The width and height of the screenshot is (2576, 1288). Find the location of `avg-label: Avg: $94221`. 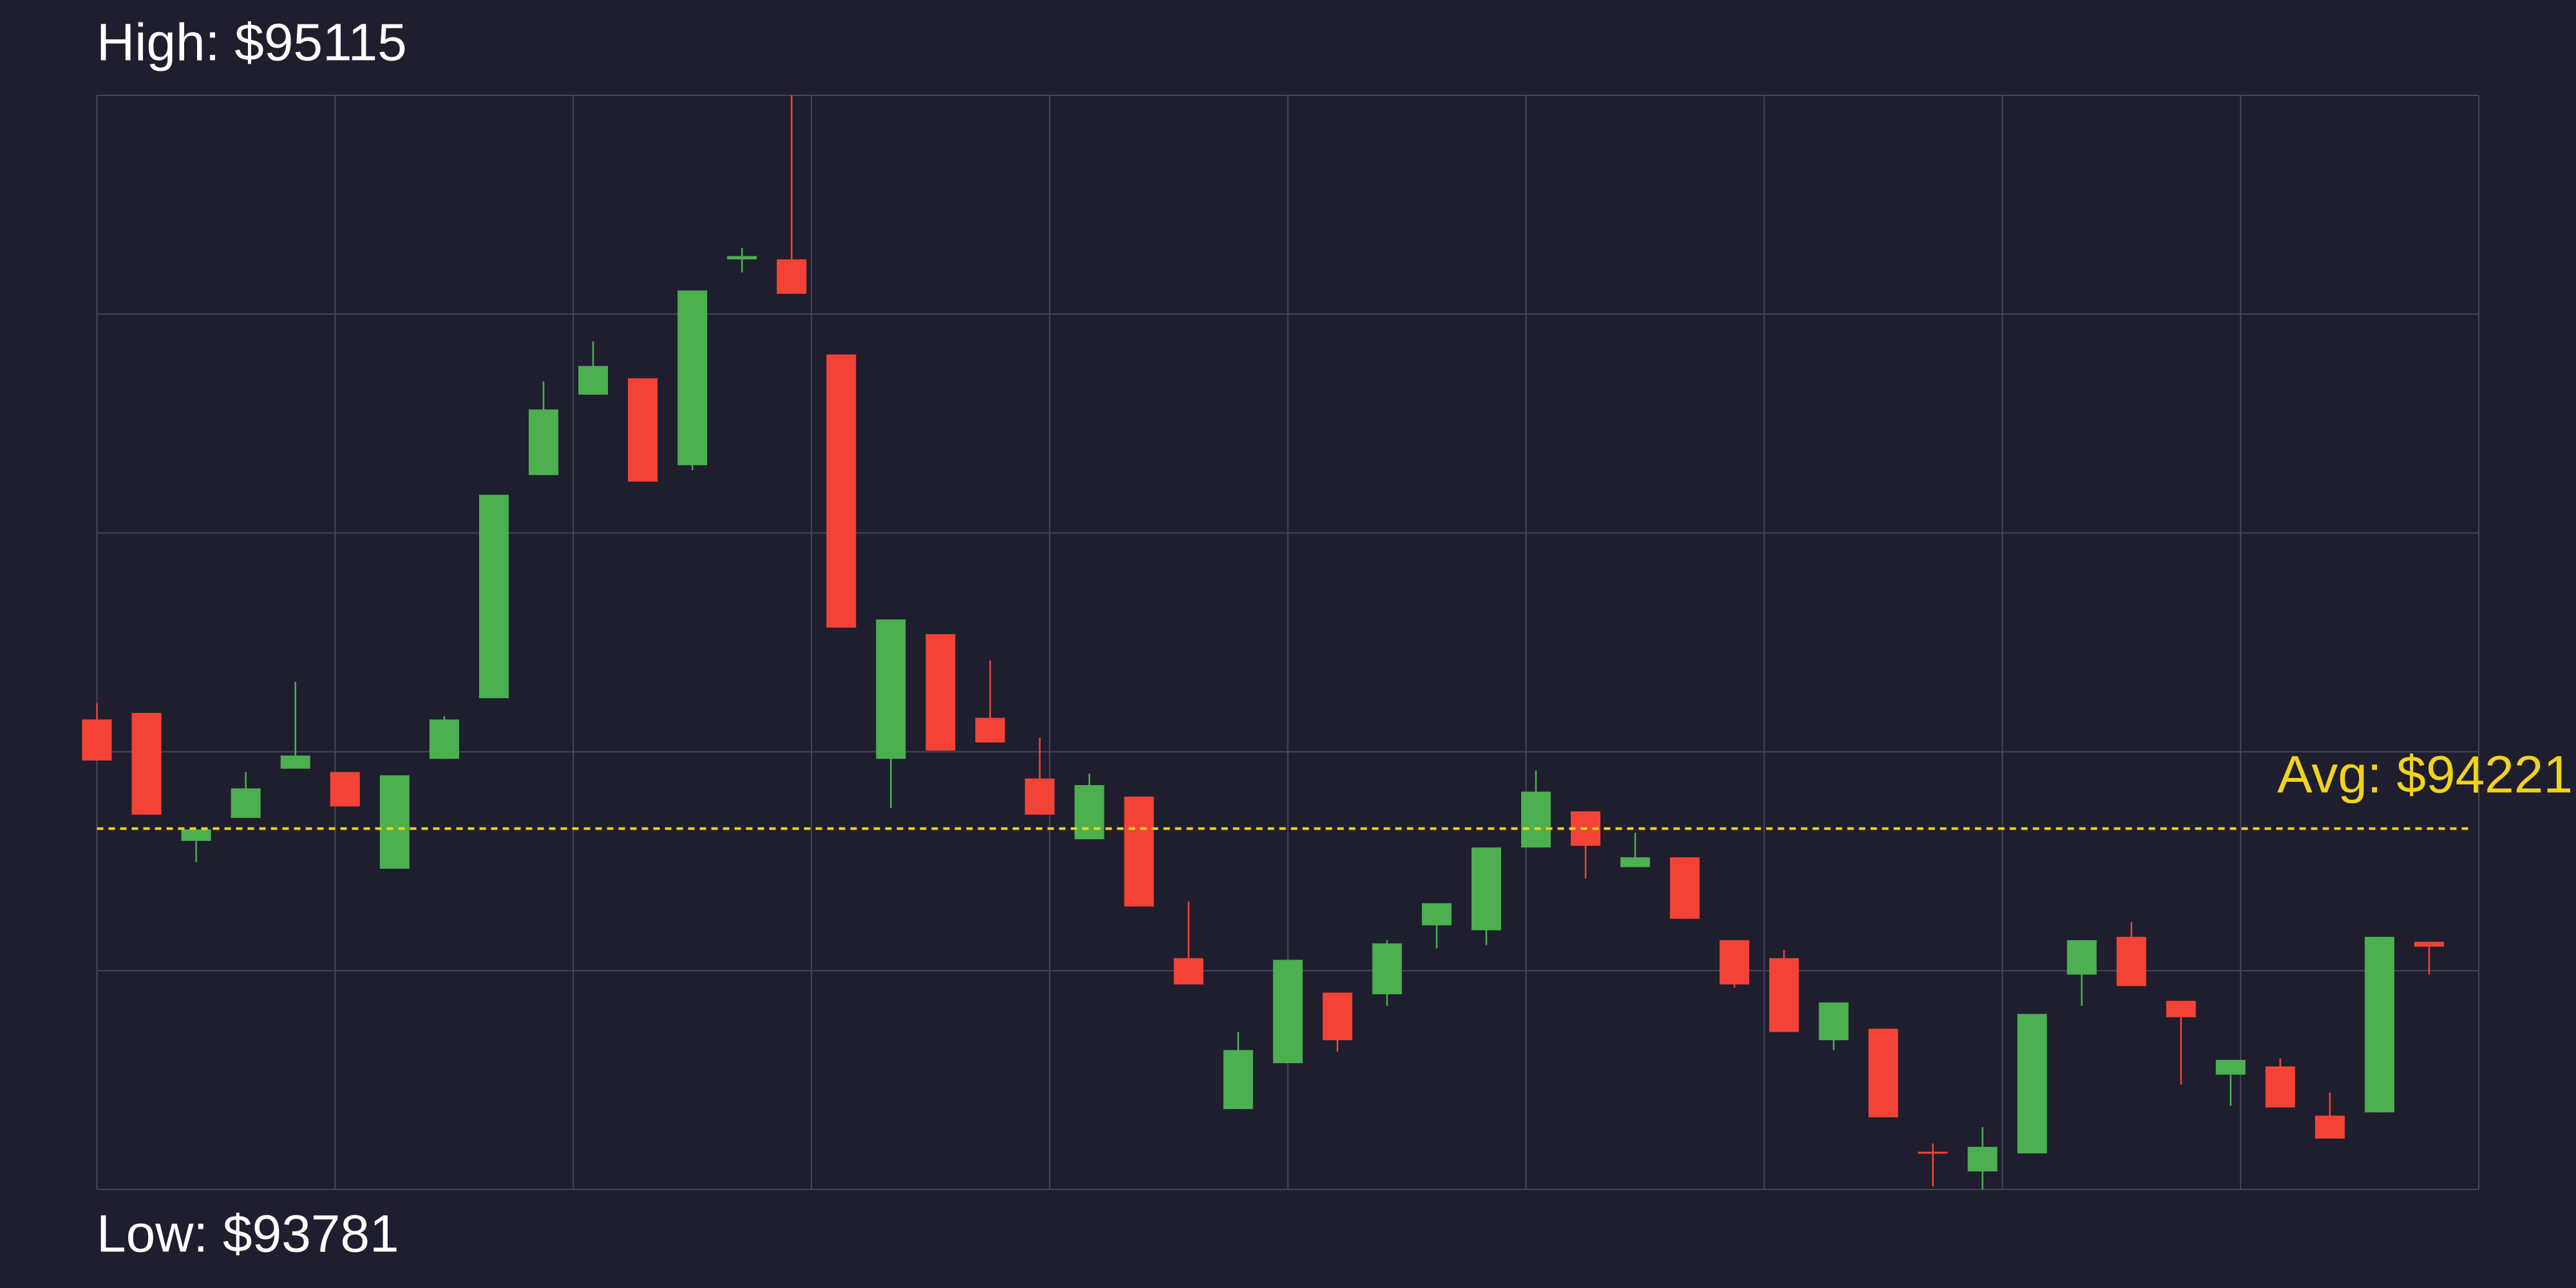

avg-label: Avg: $94221 is located at coordinates (2425, 775).